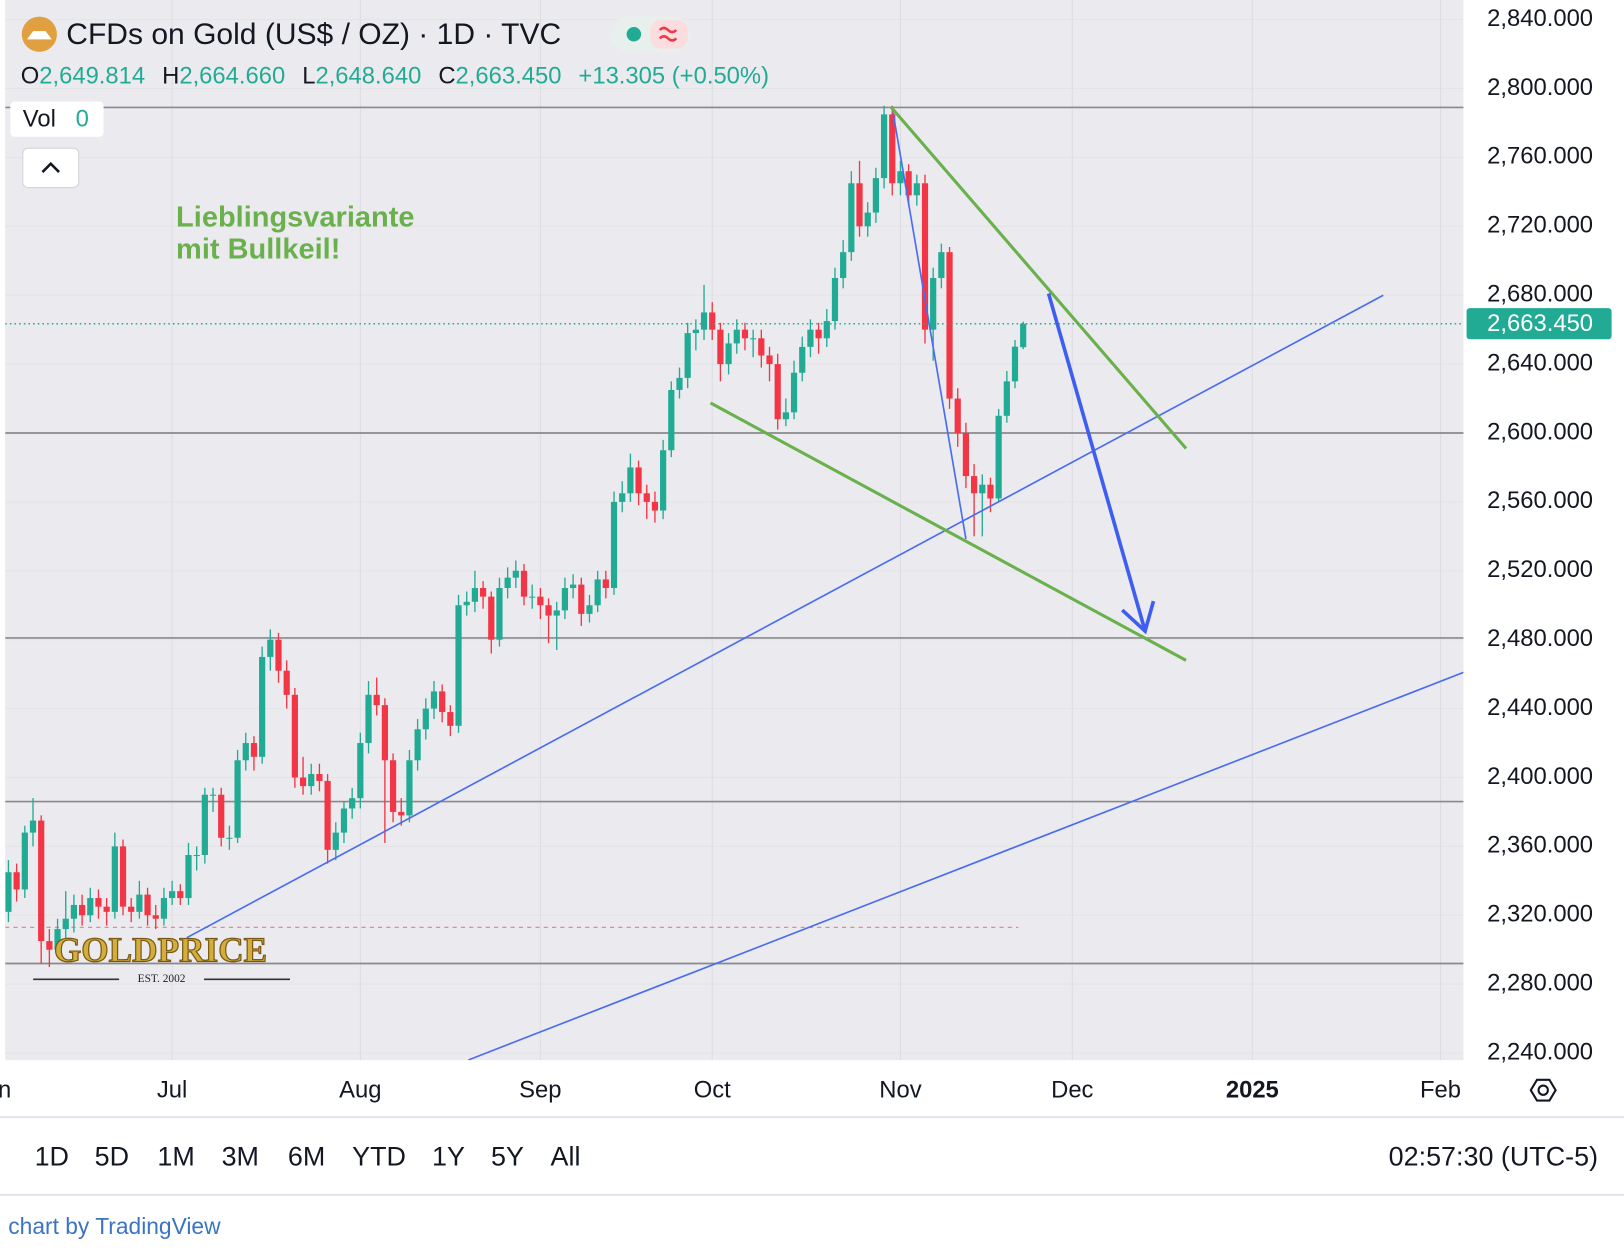  I want to click on volume-box, so click(57, 119).